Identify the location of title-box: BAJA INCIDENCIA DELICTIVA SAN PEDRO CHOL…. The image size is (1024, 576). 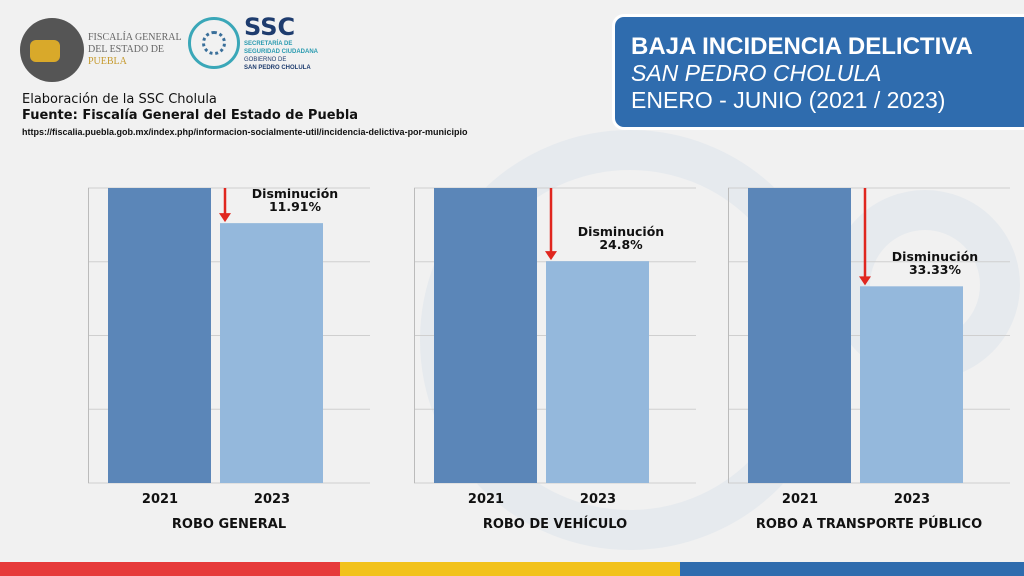
(818, 72).